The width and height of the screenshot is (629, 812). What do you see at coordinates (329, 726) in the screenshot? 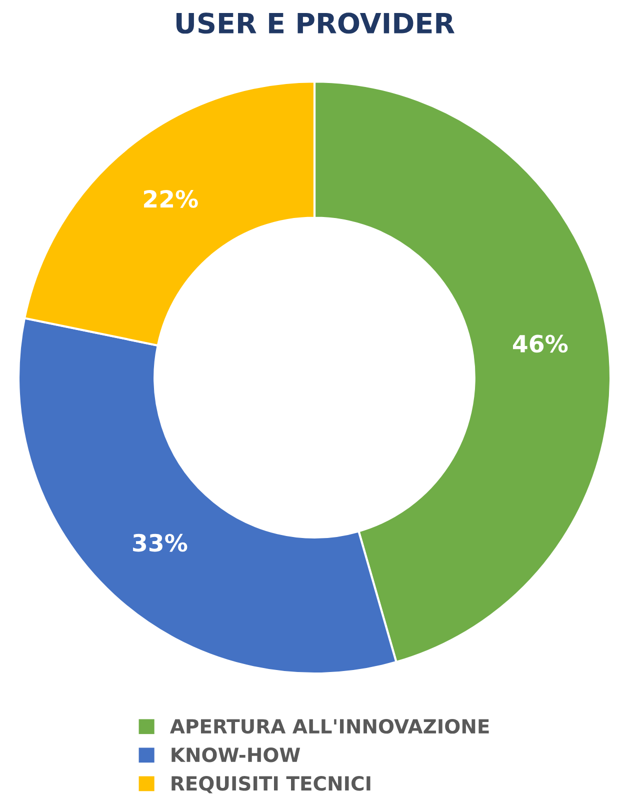
I see `legend-label: APERTURA ALL'INNOVAZIONE` at bounding box center [329, 726].